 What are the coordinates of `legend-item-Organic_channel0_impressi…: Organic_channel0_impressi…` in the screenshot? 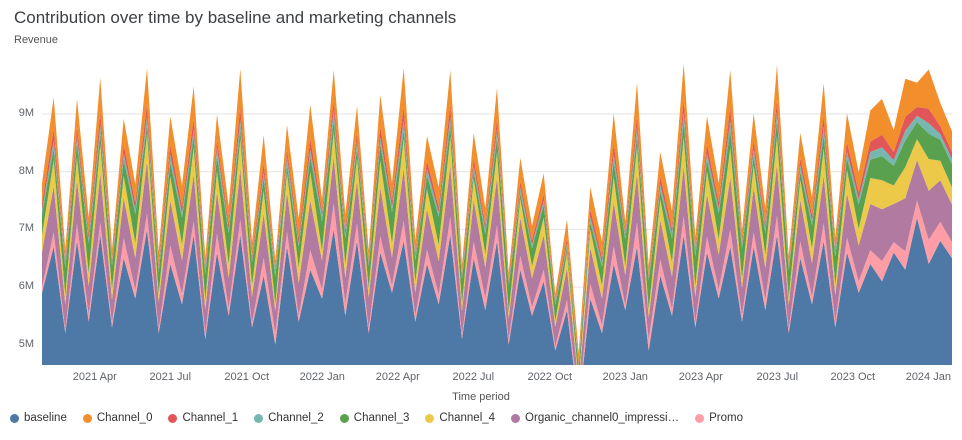 It's located at (595, 418).